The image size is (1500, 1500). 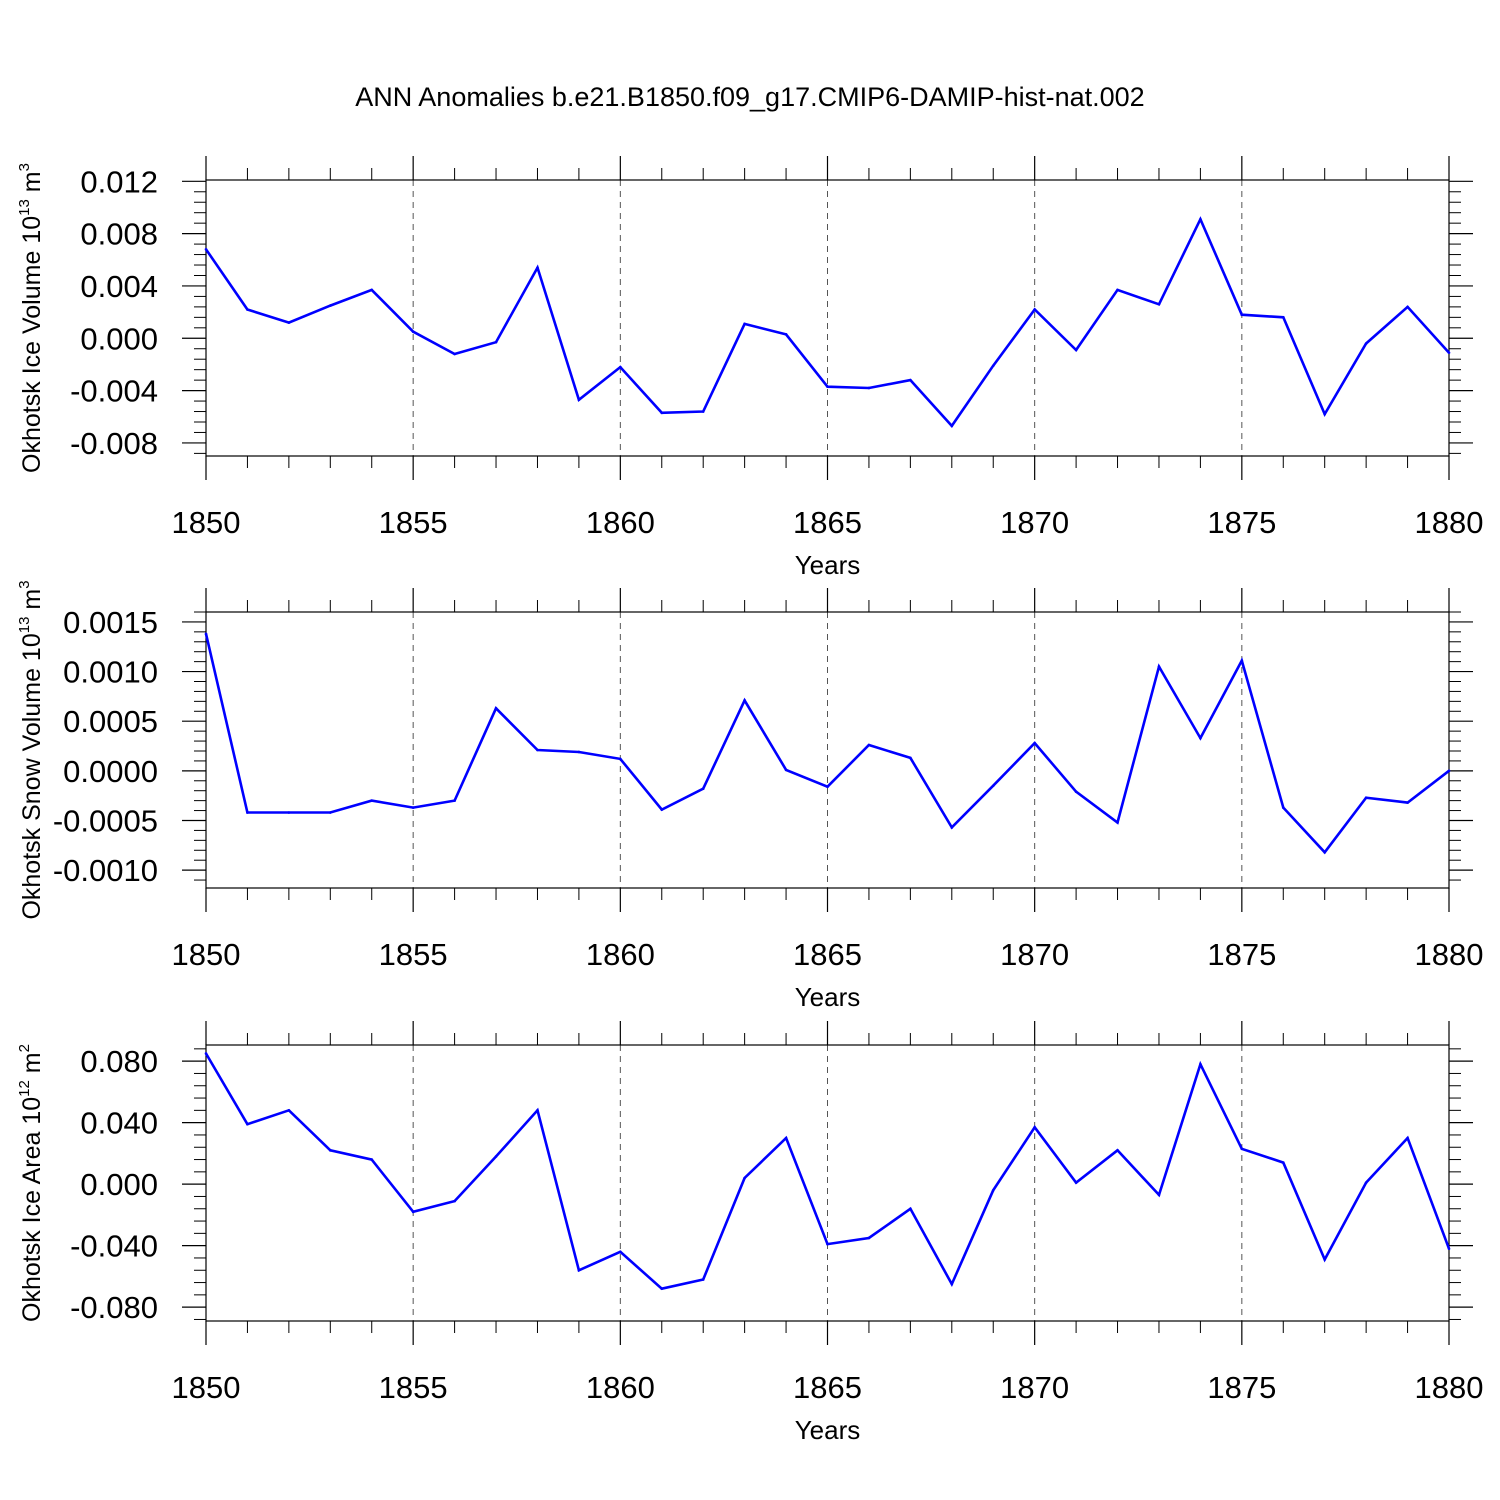 I want to click on x-tick-label: 1860, so click(x=620, y=954).